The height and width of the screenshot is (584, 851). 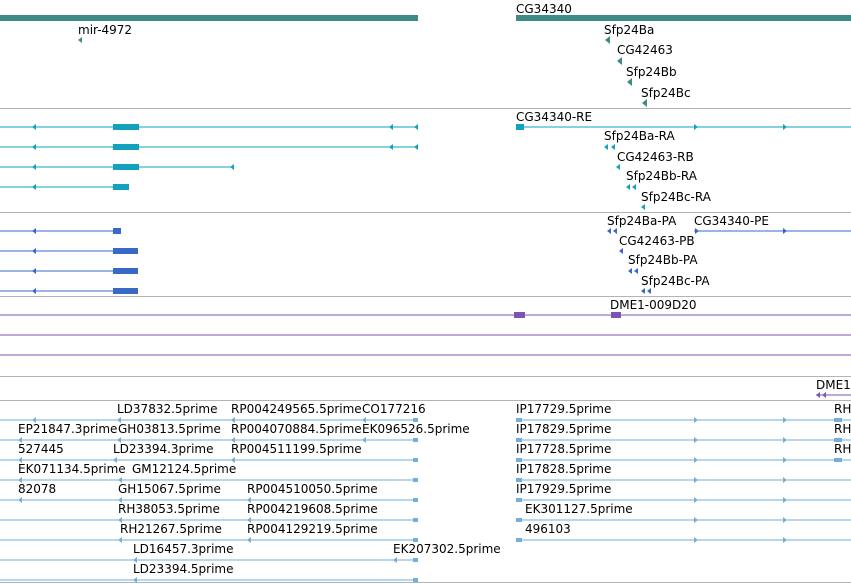 I want to click on est-label-ek207302: EK207302.5prime, so click(x=447, y=549).